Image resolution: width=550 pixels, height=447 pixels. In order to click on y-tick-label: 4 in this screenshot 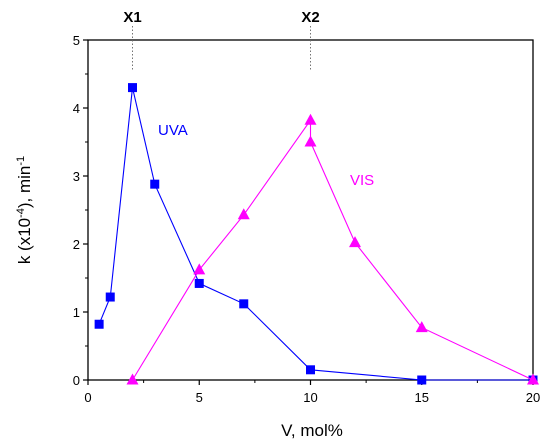, I will do `click(76, 108)`.